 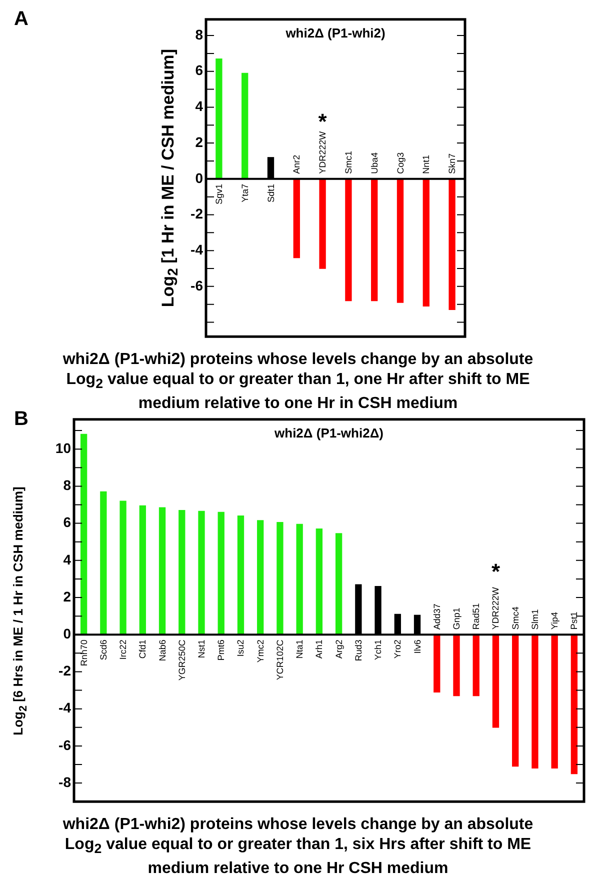 What do you see at coordinates (339, 649) in the screenshot?
I see `x-tick-label: Arg2` at bounding box center [339, 649].